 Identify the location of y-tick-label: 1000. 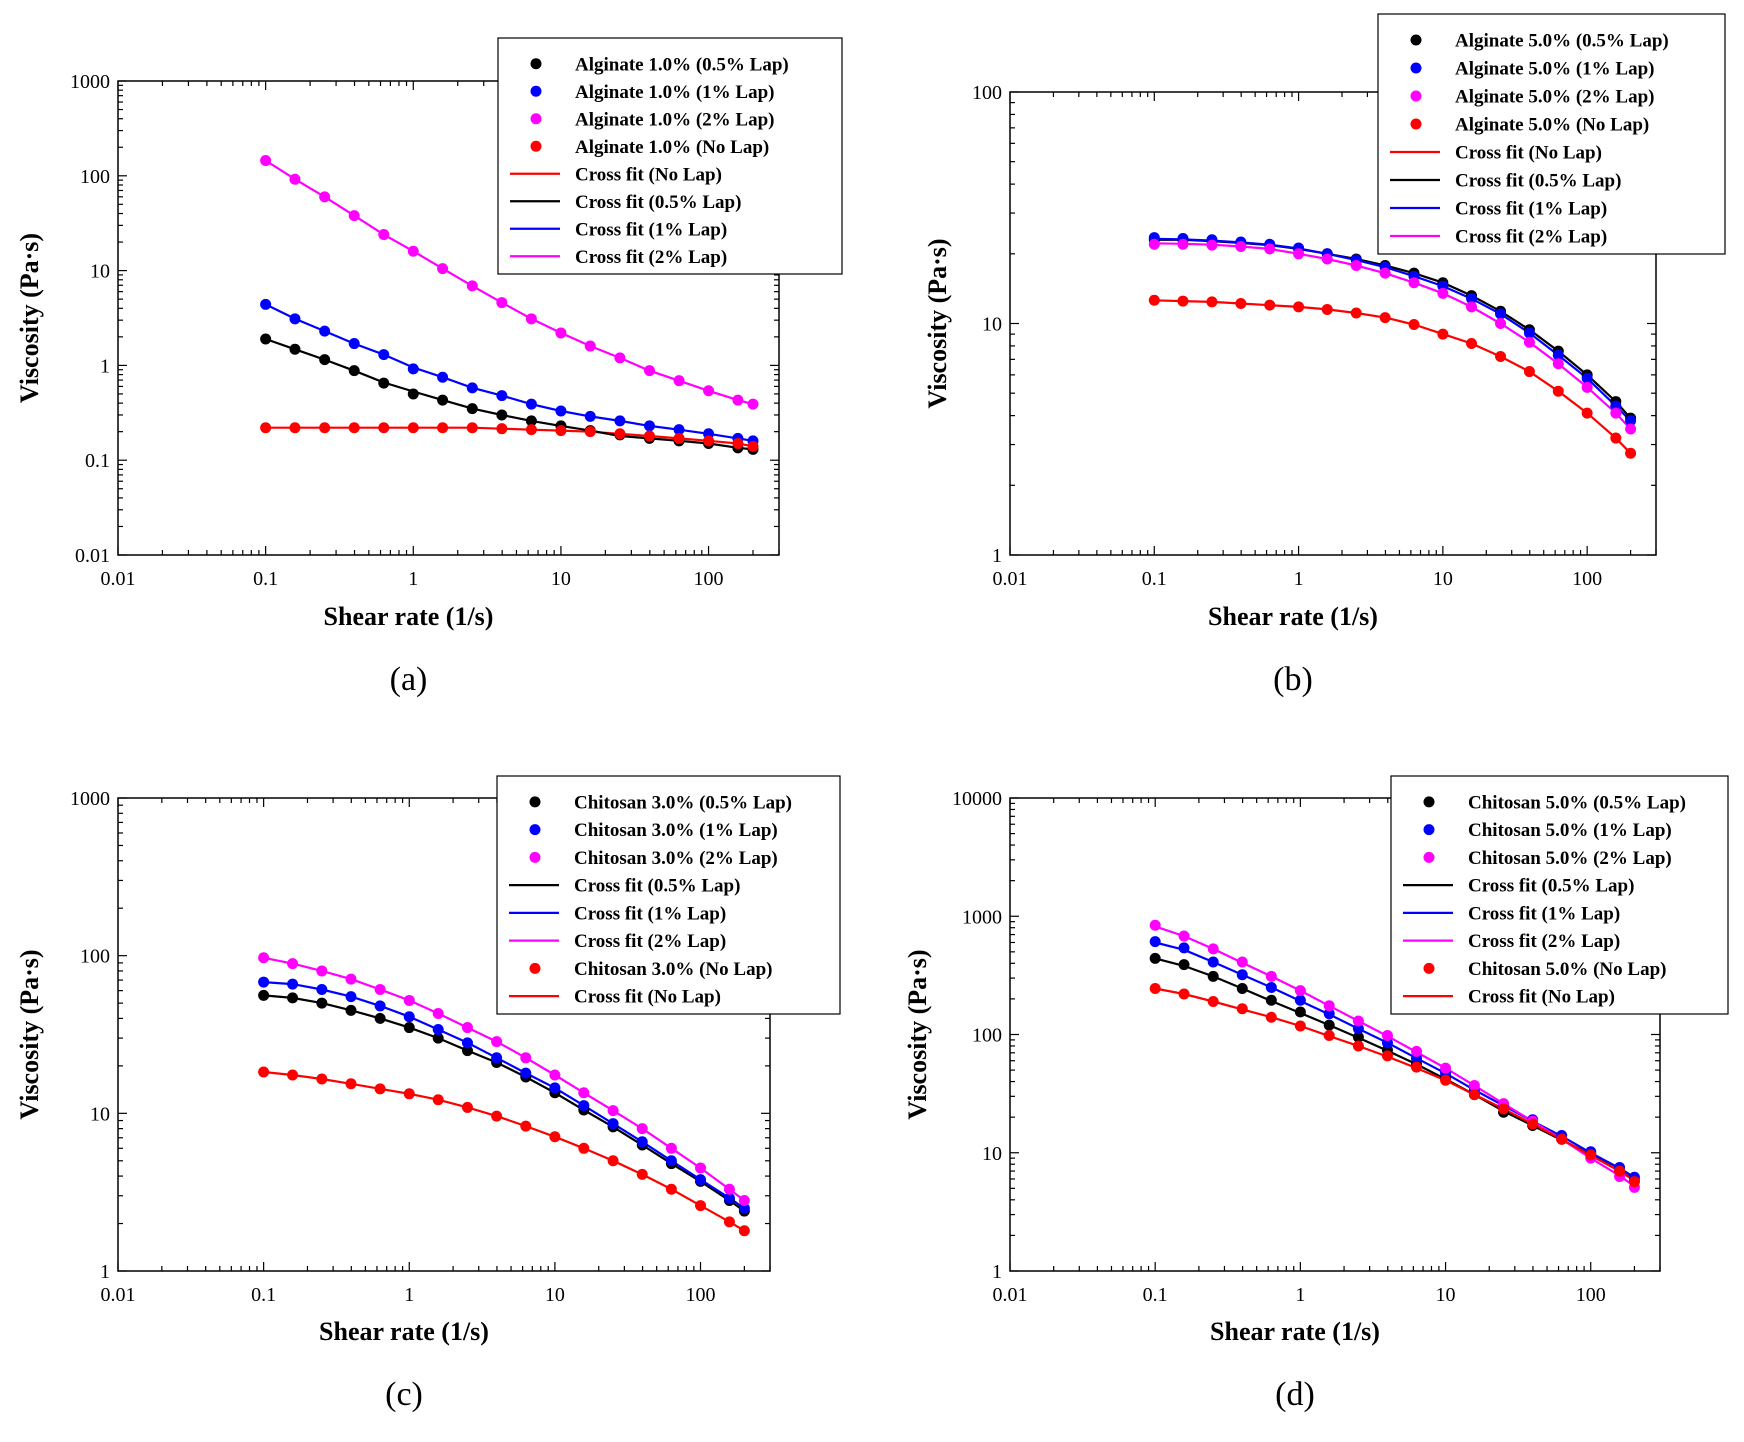
(982, 917).